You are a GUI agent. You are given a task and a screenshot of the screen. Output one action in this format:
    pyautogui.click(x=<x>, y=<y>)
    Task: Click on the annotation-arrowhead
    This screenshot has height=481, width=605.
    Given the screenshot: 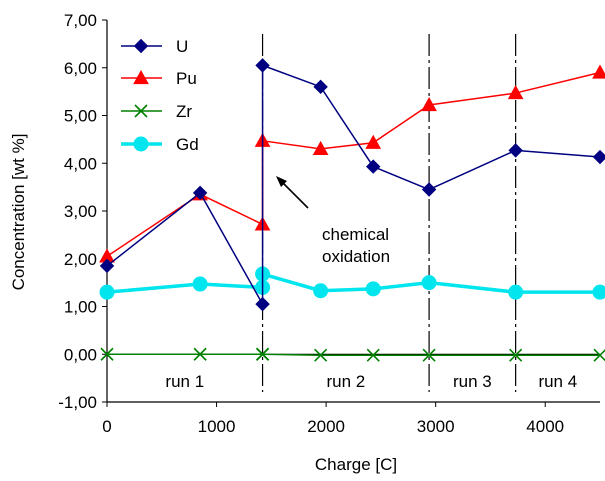 What is the action you would take?
    pyautogui.click(x=281, y=181)
    